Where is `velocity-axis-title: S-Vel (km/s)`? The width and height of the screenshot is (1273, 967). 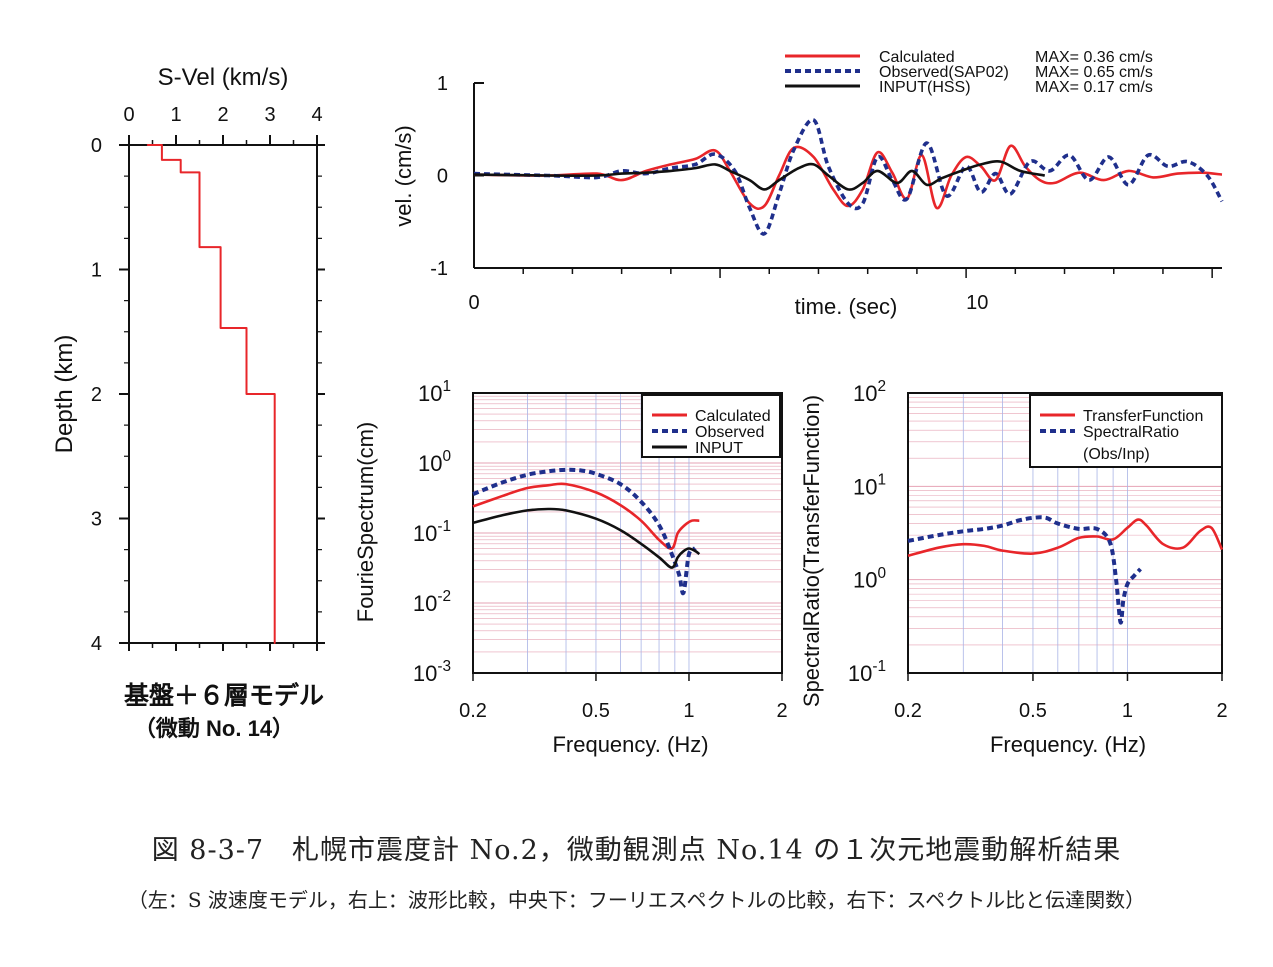
velocity-axis-title: S-Vel (km/s) is located at coordinates (223, 77).